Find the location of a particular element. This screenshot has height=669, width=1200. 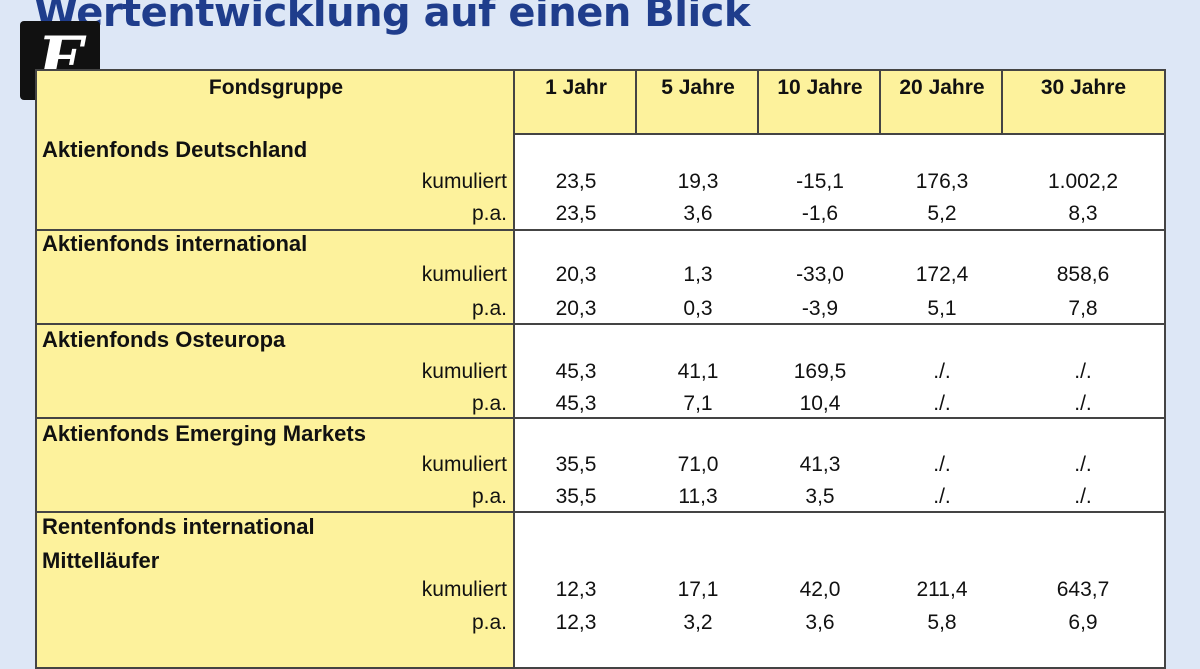

table-cell: 19,3 is located at coordinates (698, 181).